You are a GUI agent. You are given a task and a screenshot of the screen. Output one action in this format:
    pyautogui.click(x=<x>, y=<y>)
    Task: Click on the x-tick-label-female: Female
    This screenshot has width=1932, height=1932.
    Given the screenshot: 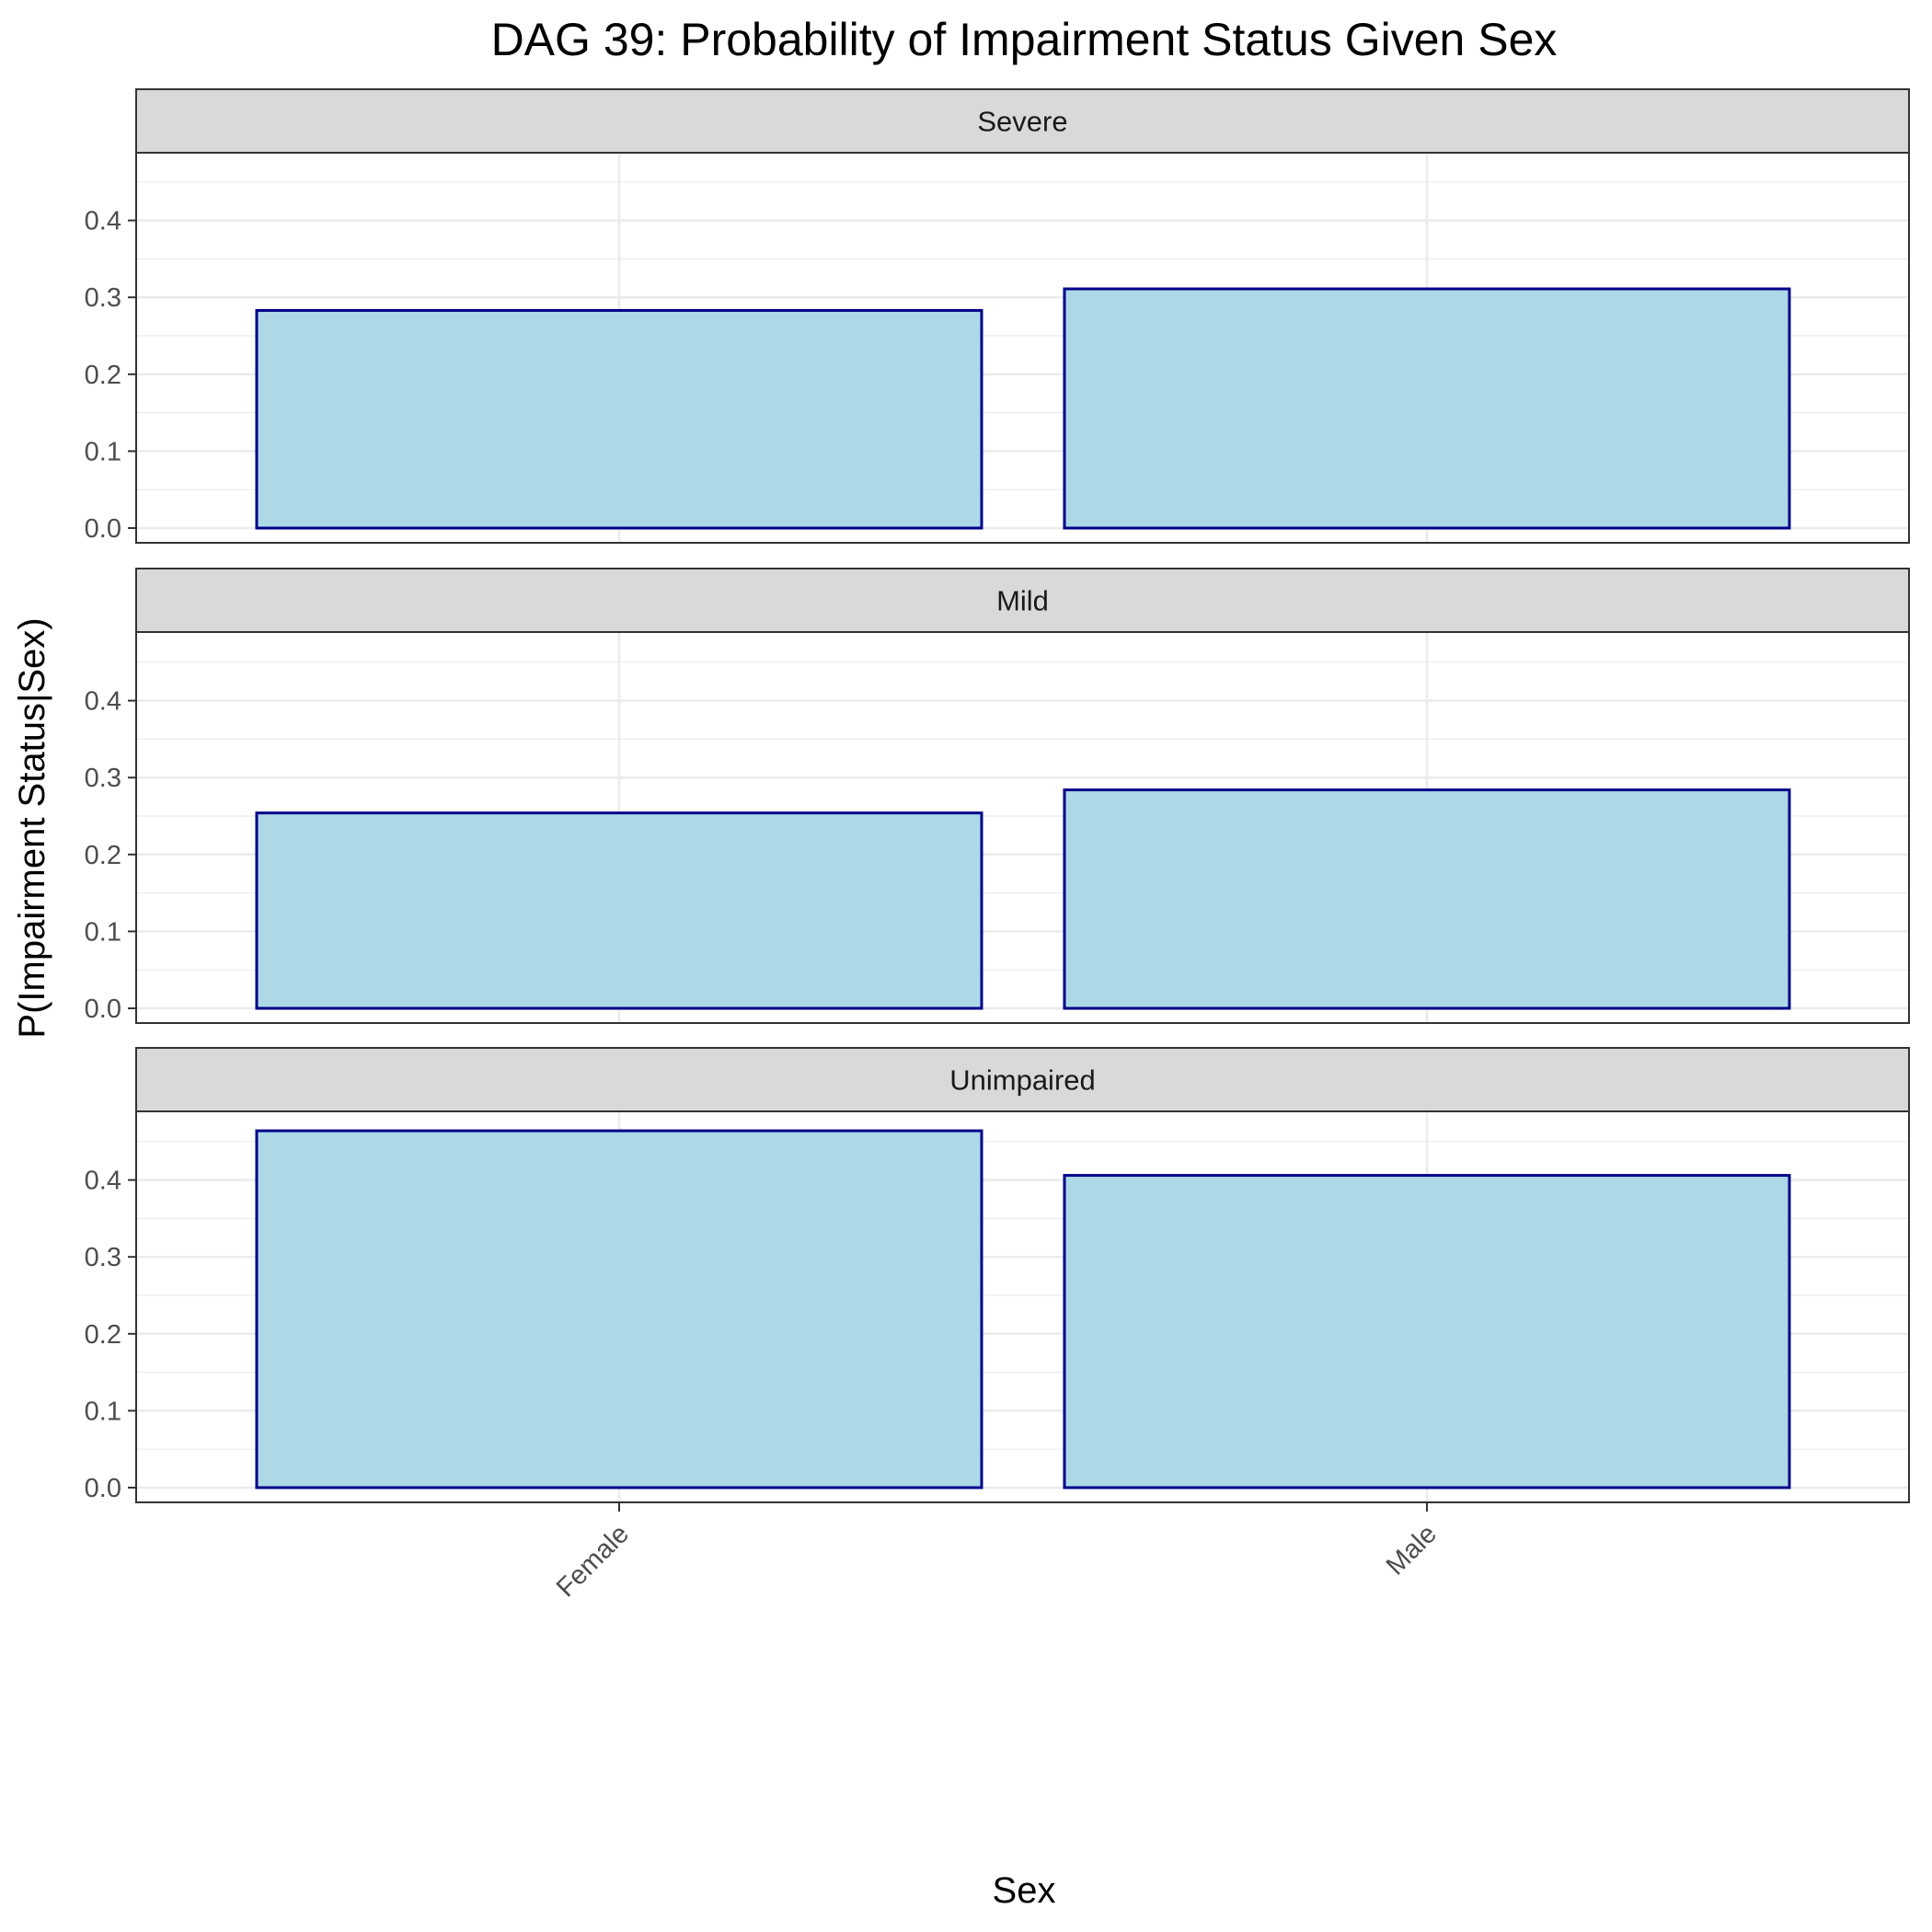 What is the action you would take?
    pyautogui.click(x=593, y=1561)
    